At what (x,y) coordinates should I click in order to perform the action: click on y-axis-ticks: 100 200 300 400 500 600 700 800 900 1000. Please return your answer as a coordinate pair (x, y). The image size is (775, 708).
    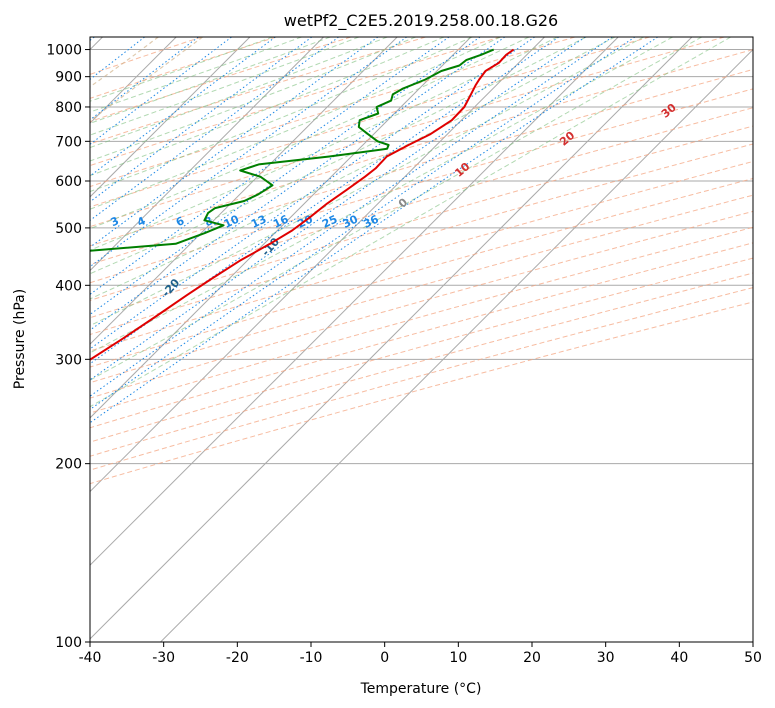
    Looking at the image, I should click on (68, 347).